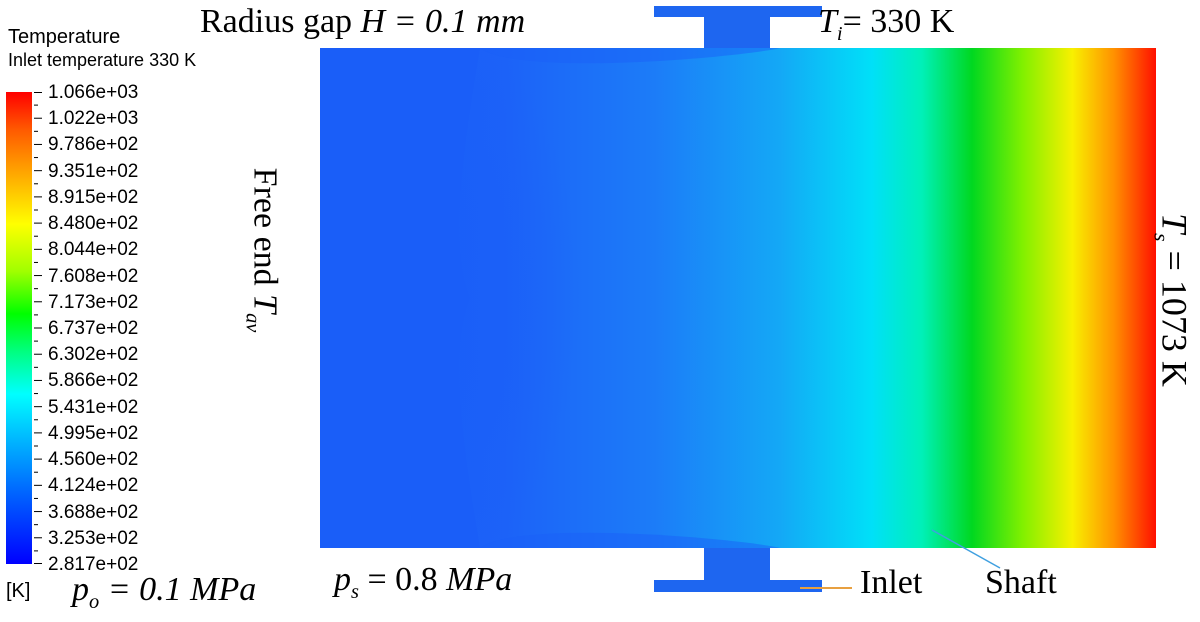 This screenshot has width=1200, height=622. Describe the element at coordinates (164, 592) in the screenshot. I see `outlet-pressure-label: po = 0.1 MPa` at that location.